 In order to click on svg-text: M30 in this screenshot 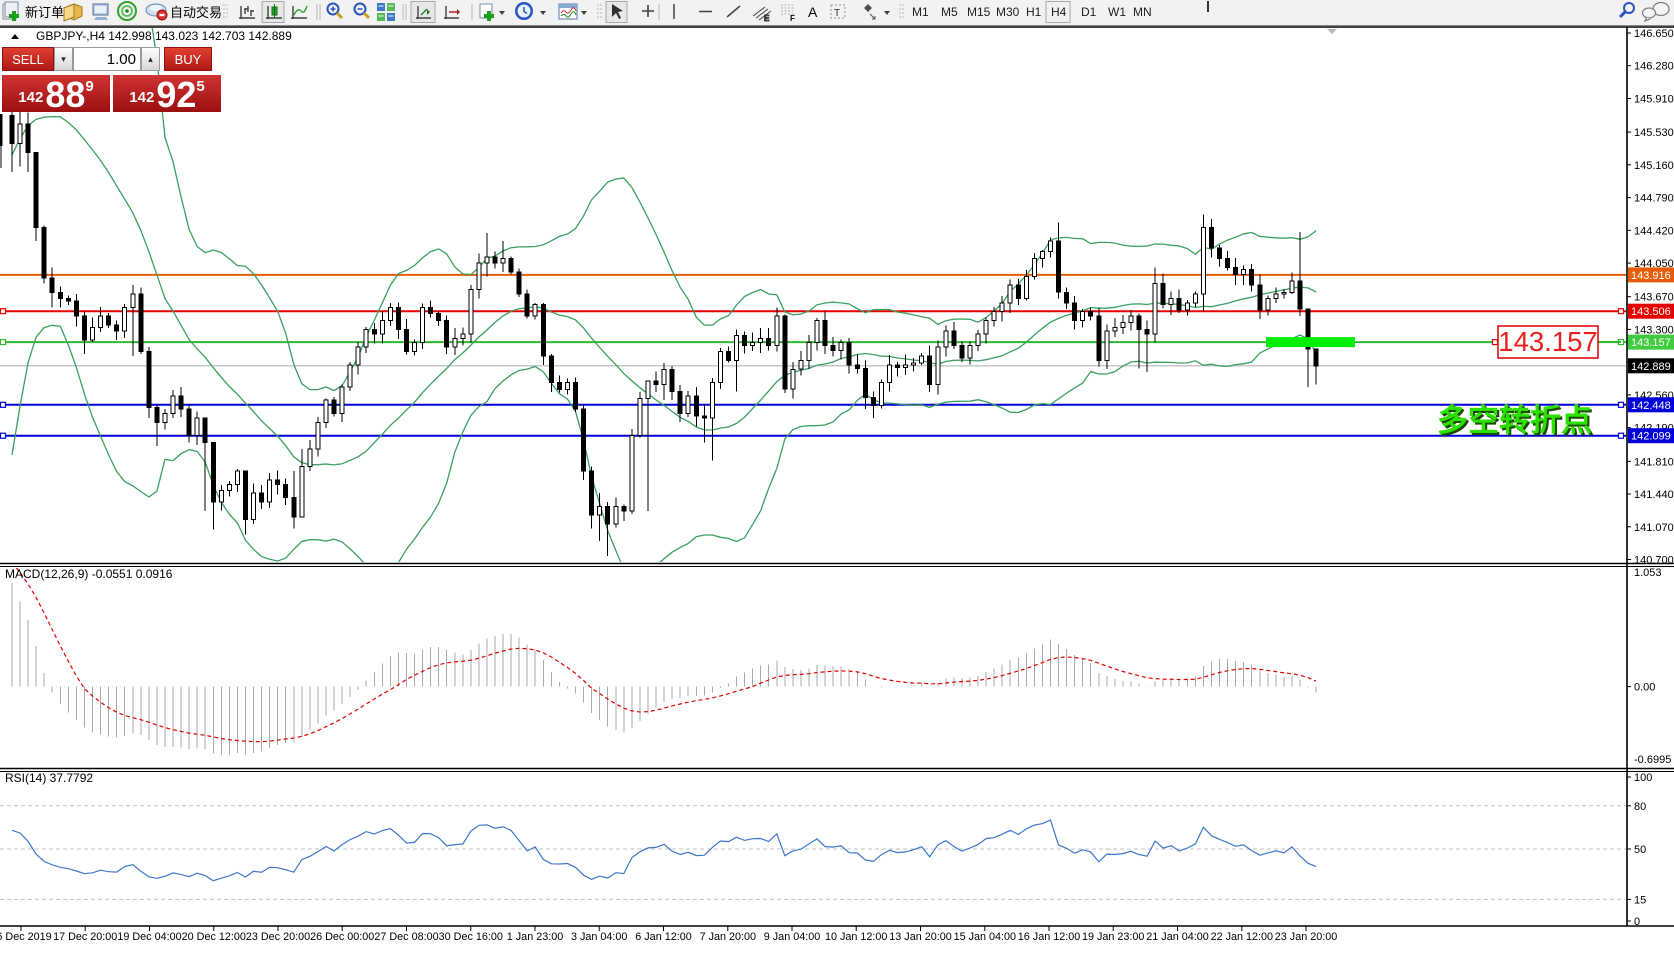, I will do `click(1008, 12)`.